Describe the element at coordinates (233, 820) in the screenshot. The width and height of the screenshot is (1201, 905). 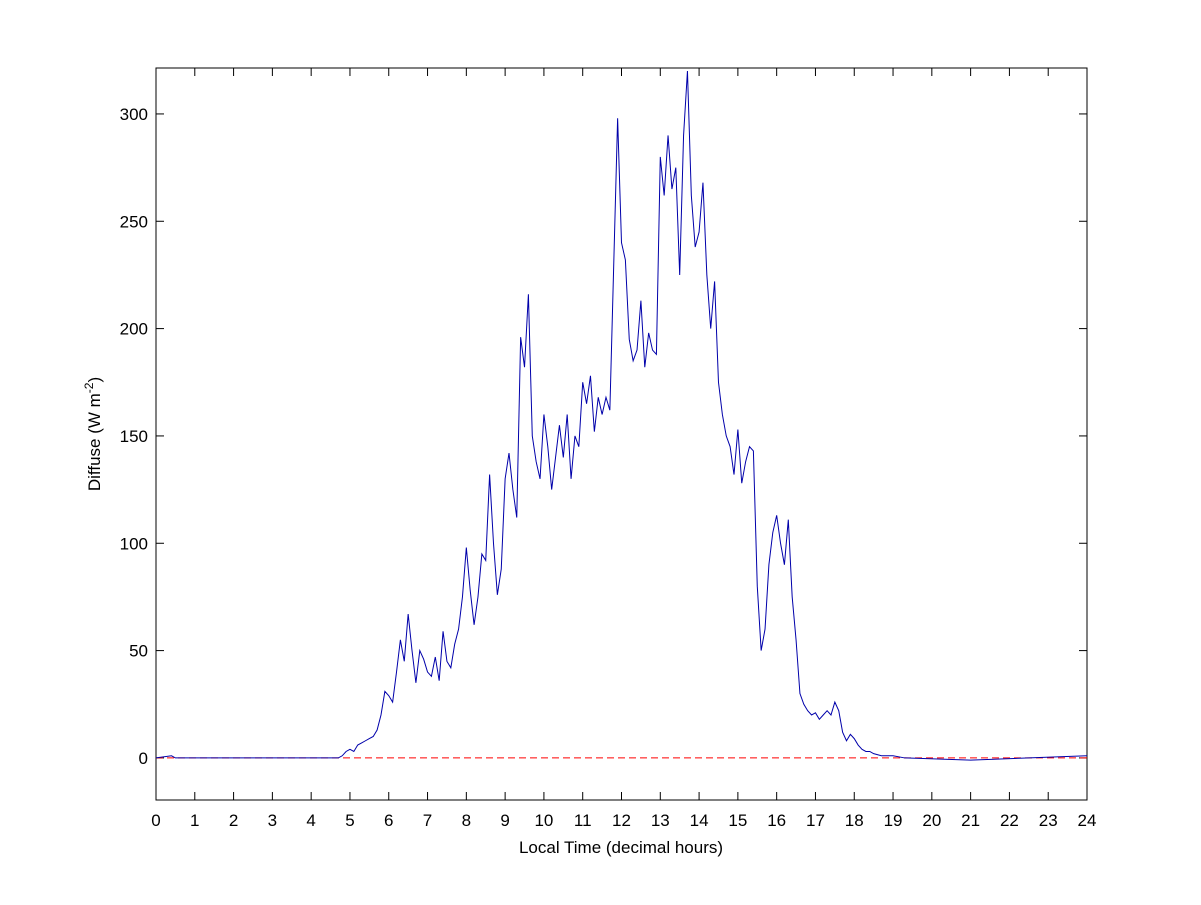
I see `x-tick-label: 2` at that location.